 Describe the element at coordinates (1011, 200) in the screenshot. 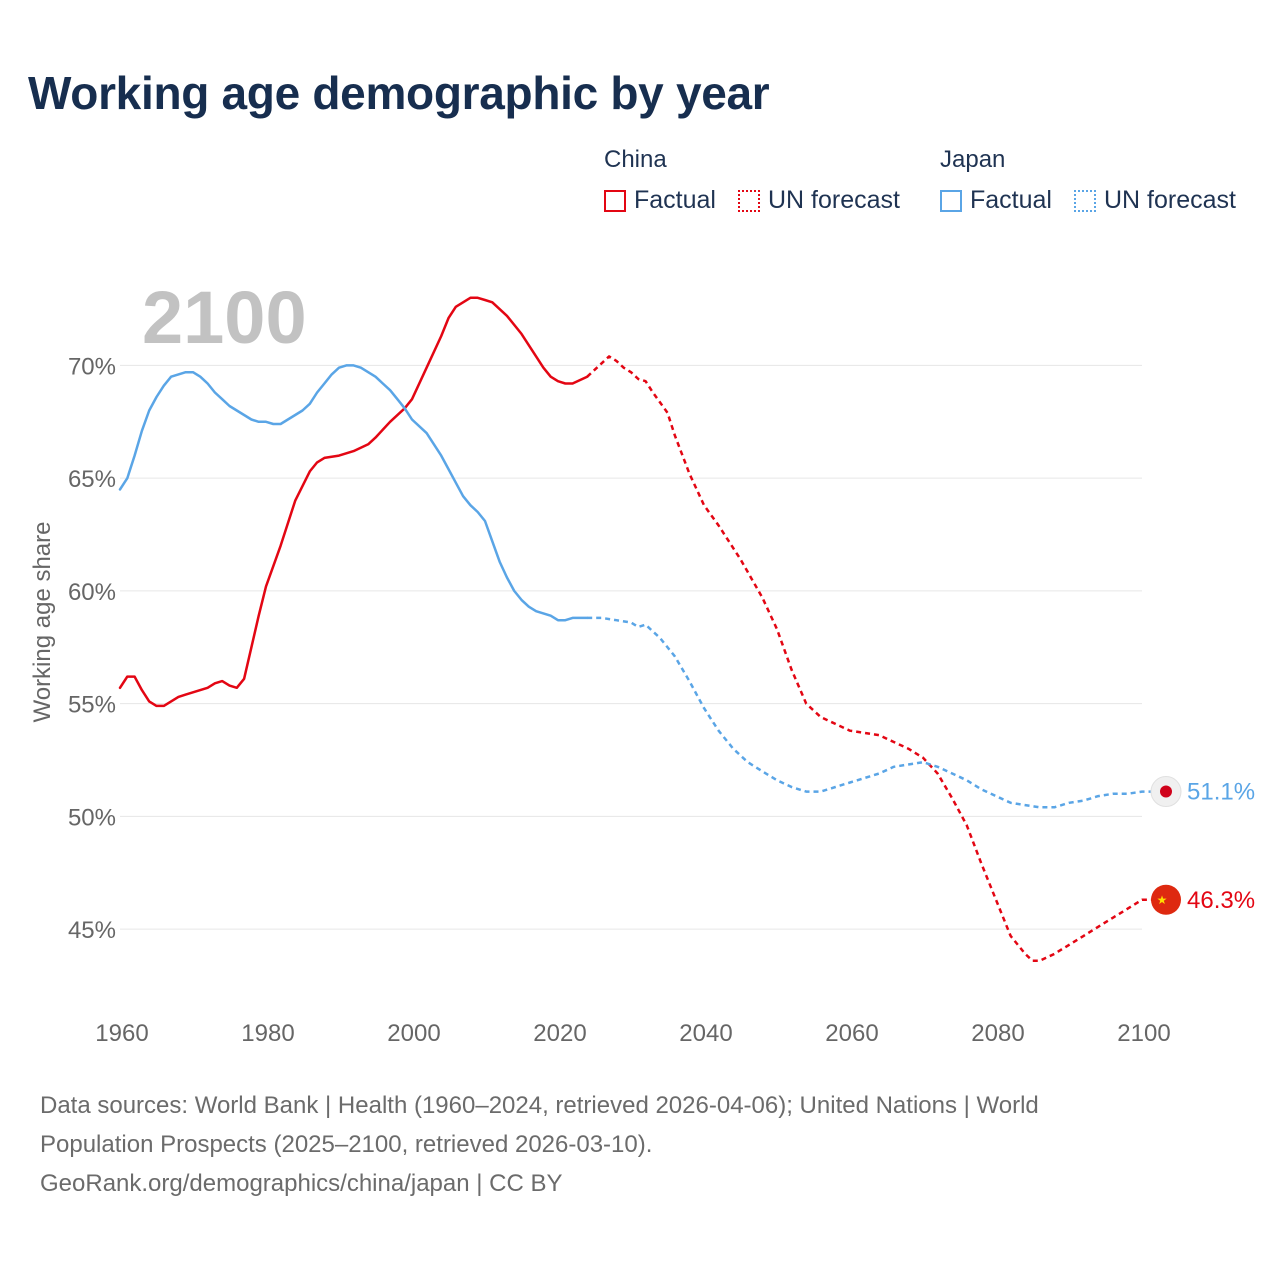

I see `legend-label-japan-factual: Factual` at that location.